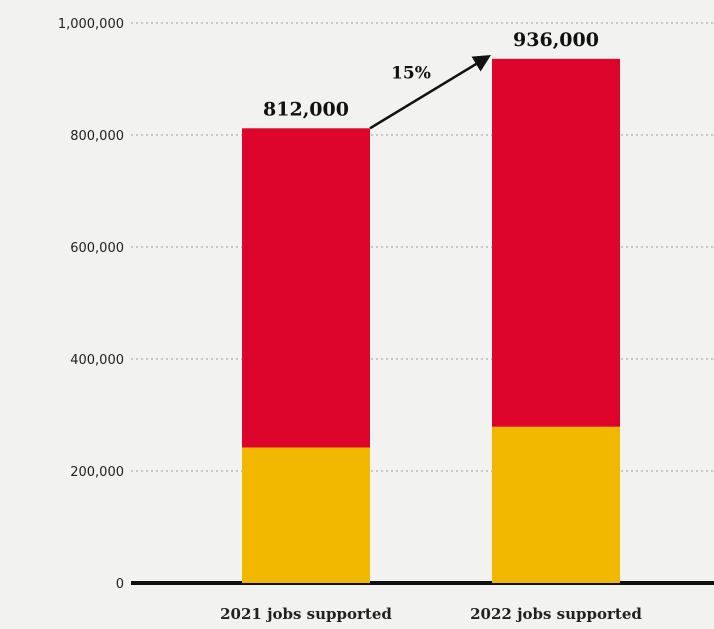 The image size is (714, 629). Describe the element at coordinates (556, 614) in the screenshot. I see `x-category-label: 2022 jobs supported` at that location.